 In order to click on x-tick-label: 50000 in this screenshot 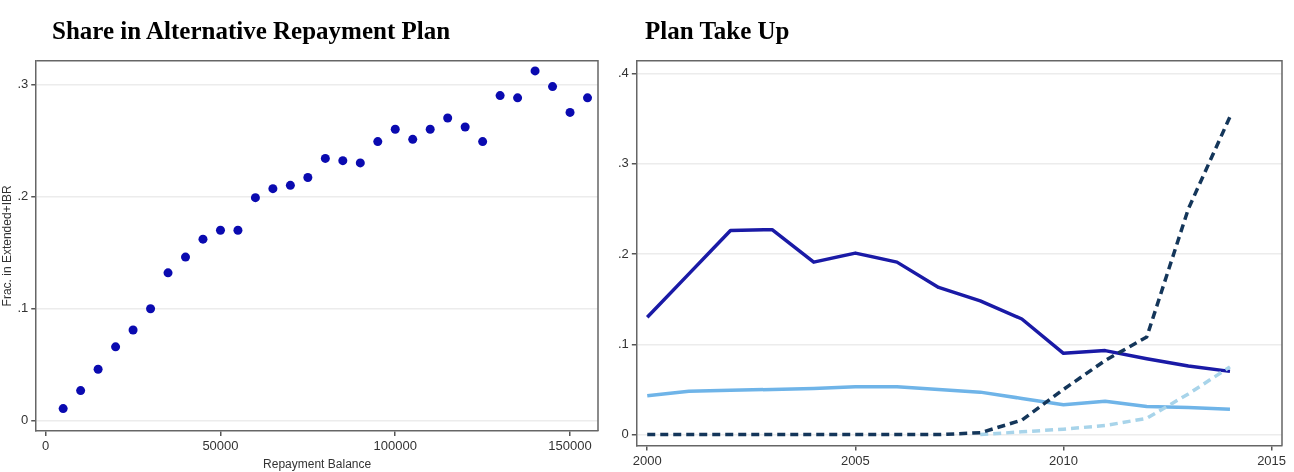, I will do `click(220, 446)`.